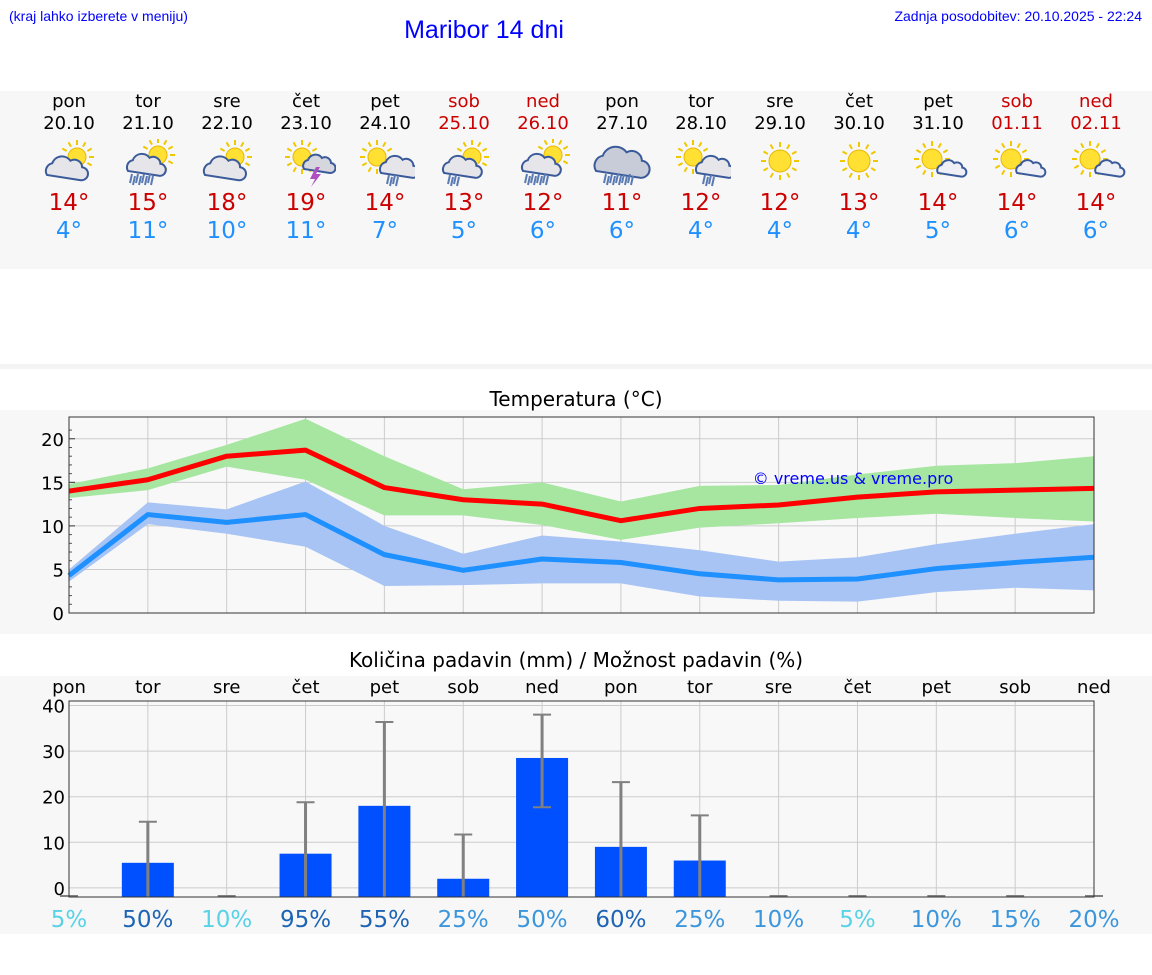  I want to click on x-category-label: pet, so click(937, 687).